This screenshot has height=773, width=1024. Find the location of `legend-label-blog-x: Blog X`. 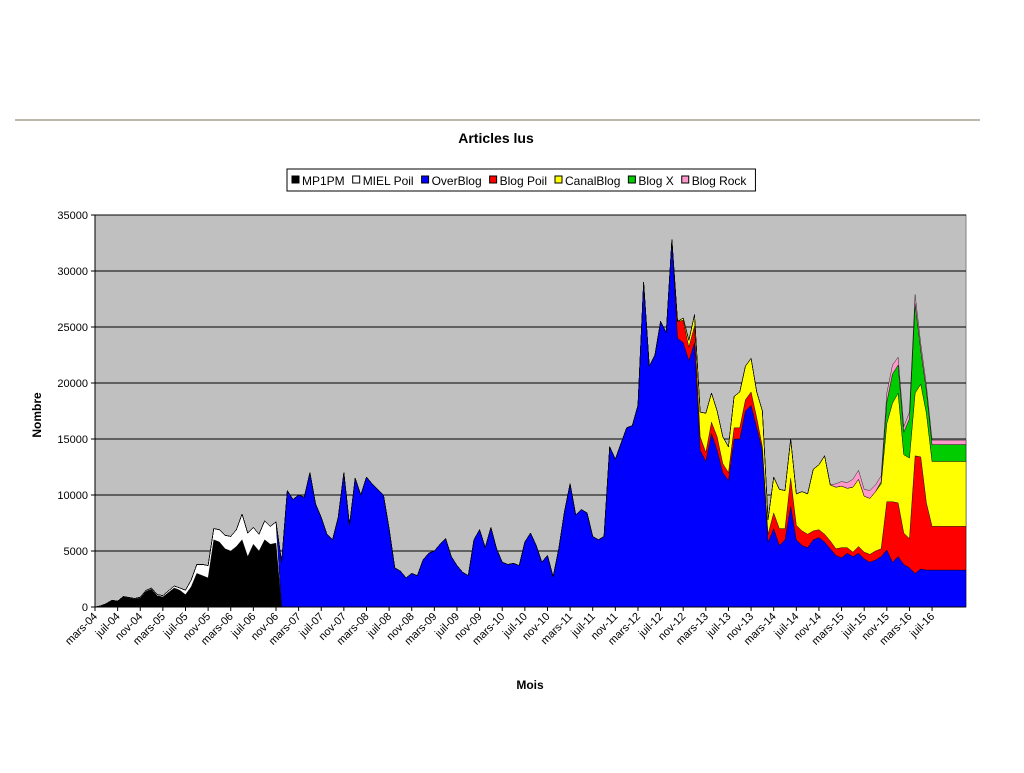

legend-label-blog-x: Blog X is located at coordinates (655, 181).